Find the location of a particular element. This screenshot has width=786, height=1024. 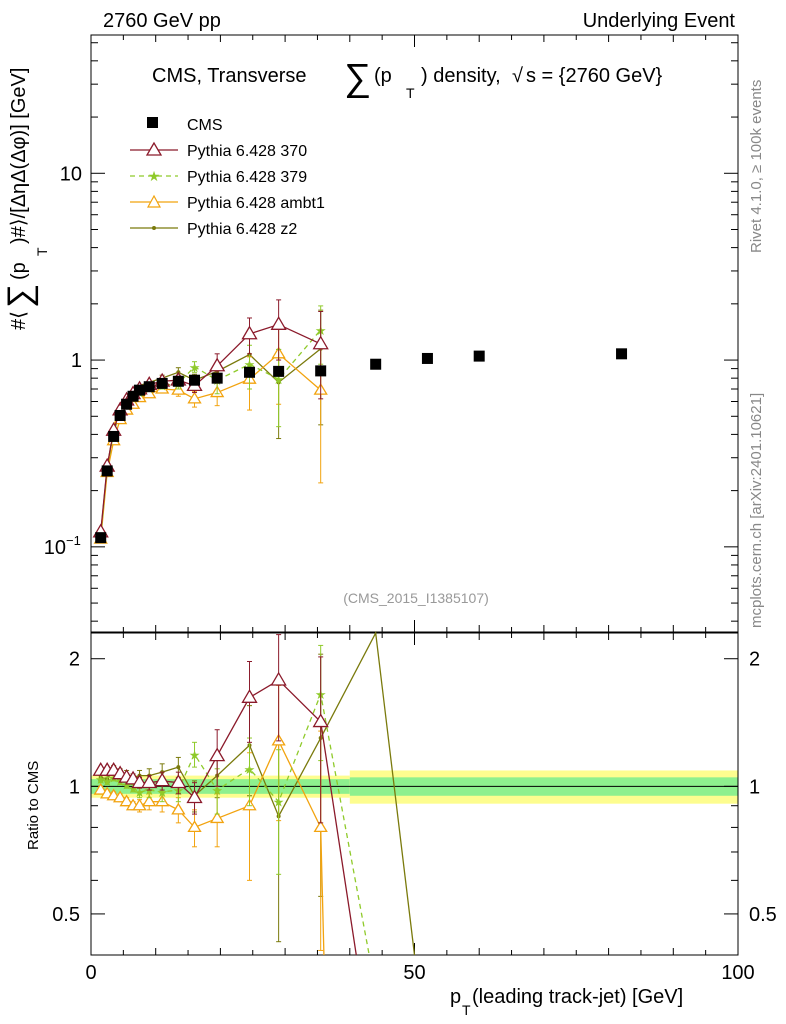

x-tick-label: 100 is located at coordinates (737, 973).